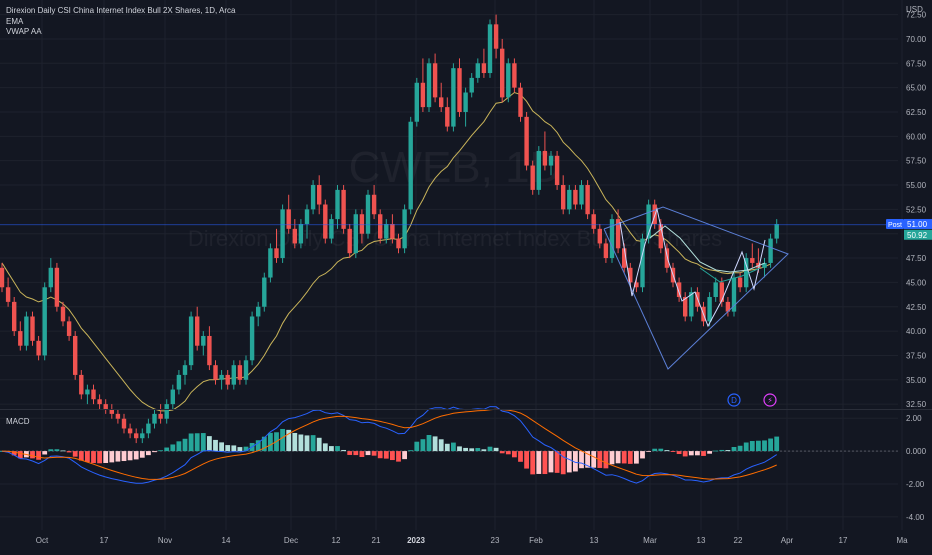  What do you see at coordinates (536, 540) in the screenshot?
I see `time-tick-label: Feb` at bounding box center [536, 540].